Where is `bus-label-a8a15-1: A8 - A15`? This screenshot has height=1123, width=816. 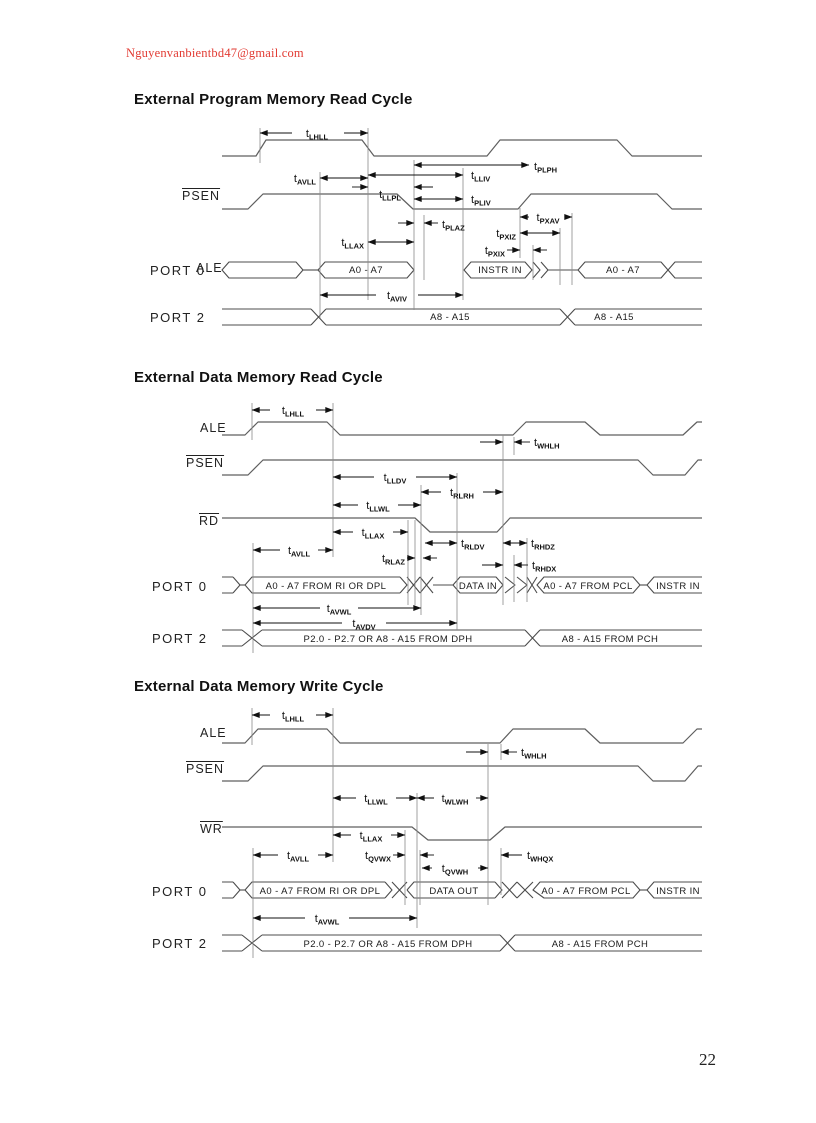 bus-label-a8a15-1: A8 - A15 is located at coordinates (450, 317).